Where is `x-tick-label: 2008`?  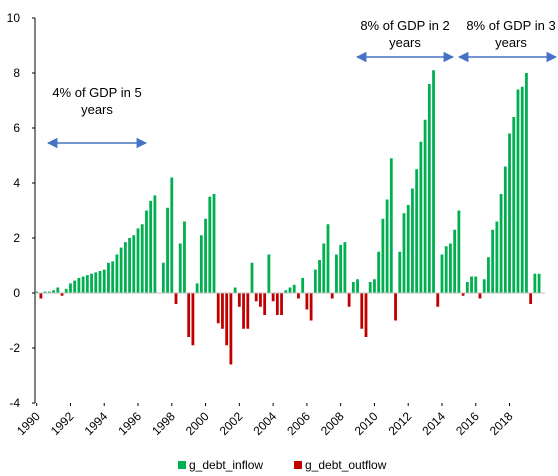 x-tick-label: 2008 is located at coordinates (332, 423).